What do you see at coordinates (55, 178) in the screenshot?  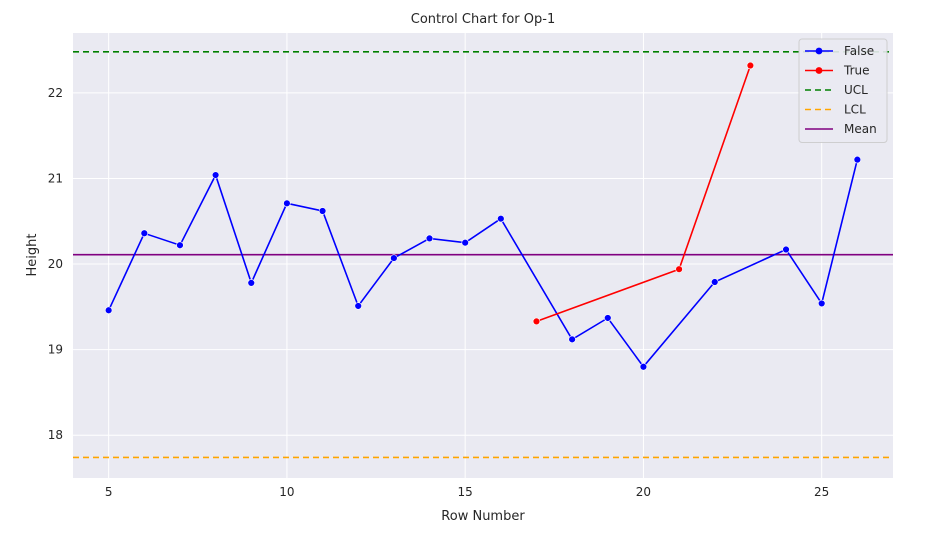 I see `y-tick-label: 21` at bounding box center [55, 178].